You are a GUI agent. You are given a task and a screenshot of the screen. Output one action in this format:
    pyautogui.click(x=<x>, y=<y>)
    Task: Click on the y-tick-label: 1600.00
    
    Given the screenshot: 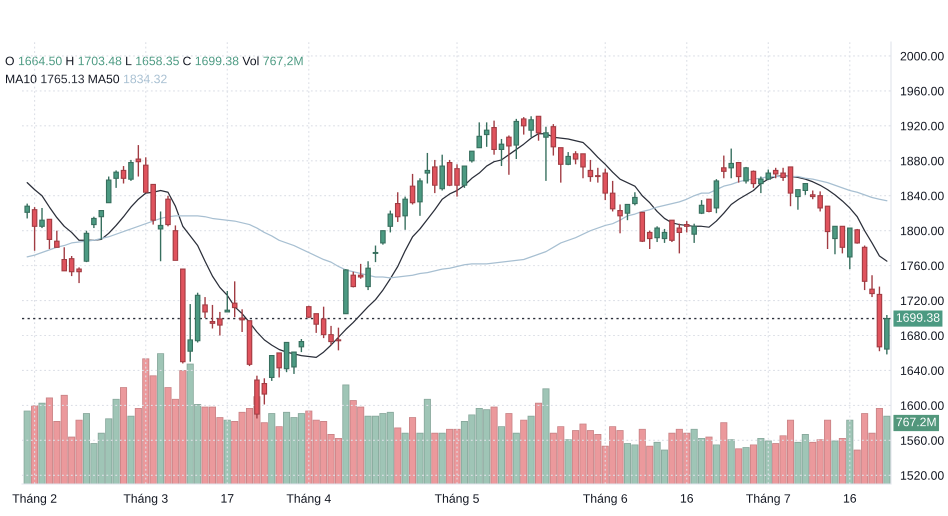 What is the action you would take?
    pyautogui.click(x=922, y=405)
    